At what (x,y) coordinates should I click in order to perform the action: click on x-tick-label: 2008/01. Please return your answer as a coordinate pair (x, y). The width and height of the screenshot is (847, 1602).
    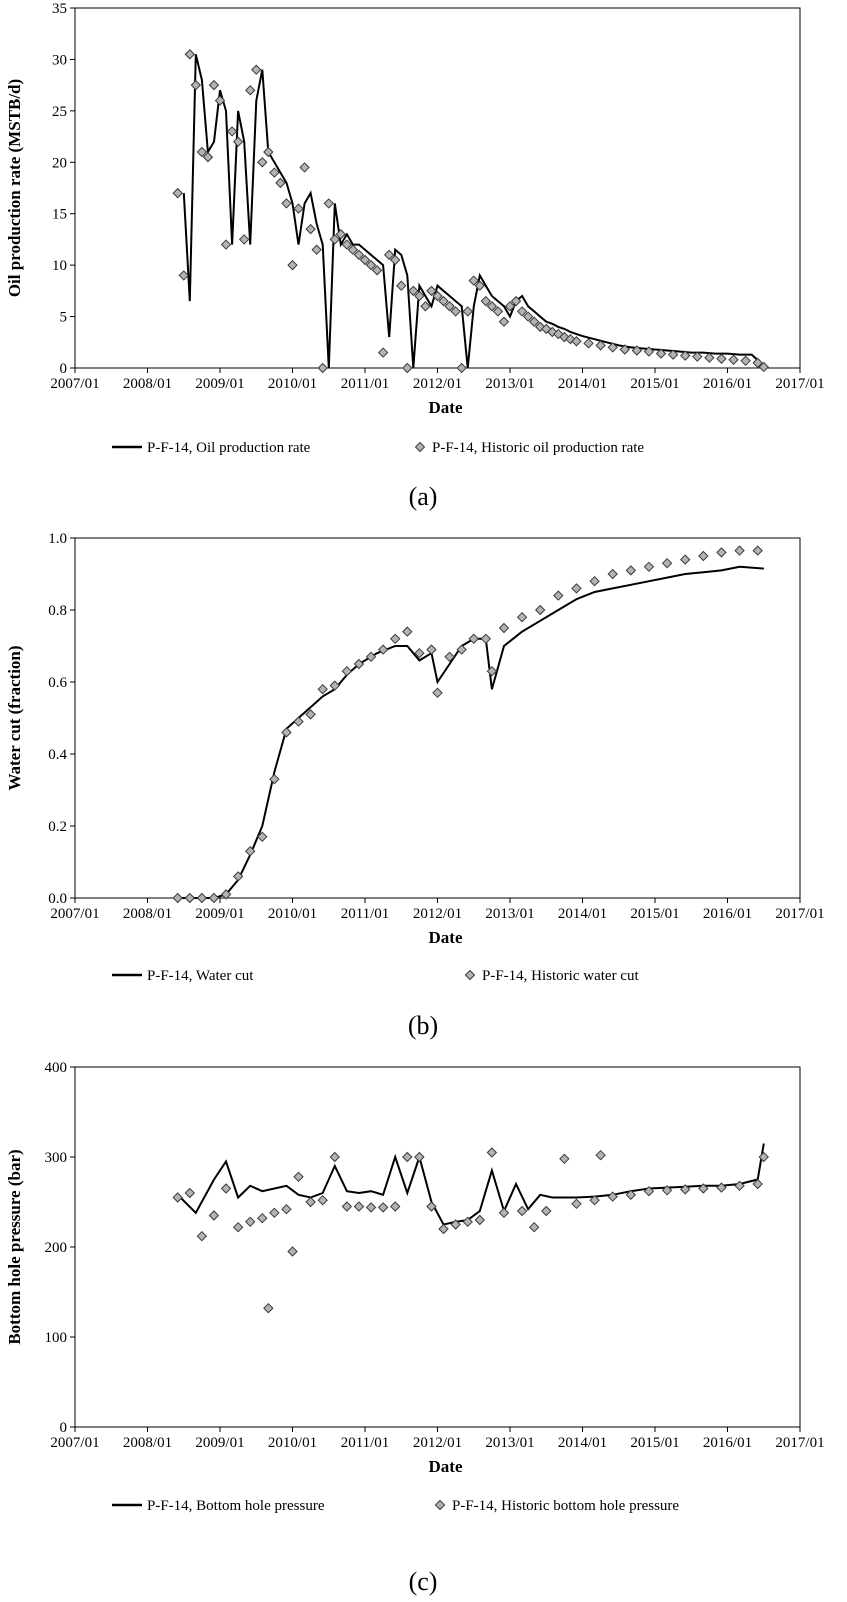
    Looking at the image, I should click on (147, 1443).